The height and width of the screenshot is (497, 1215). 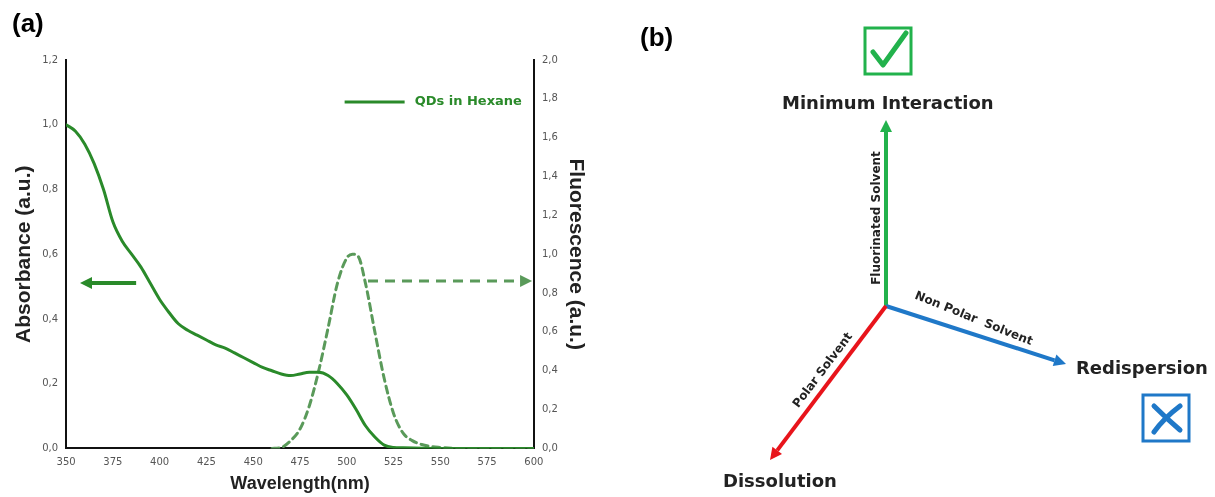 I want to click on x-tick-label: 400, so click(x=160, y=461).